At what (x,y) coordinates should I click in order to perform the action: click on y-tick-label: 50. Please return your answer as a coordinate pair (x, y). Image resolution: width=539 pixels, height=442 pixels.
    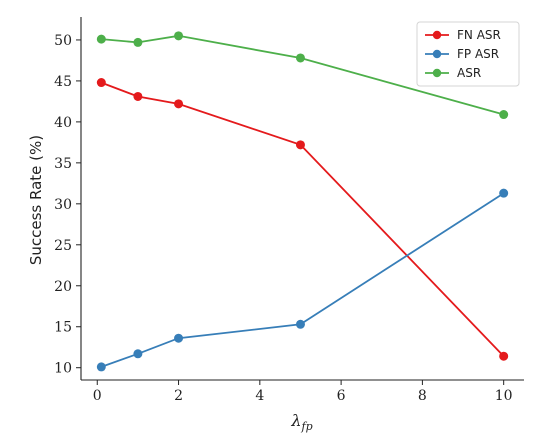
    Looking at the image, I should click on (63, 41).